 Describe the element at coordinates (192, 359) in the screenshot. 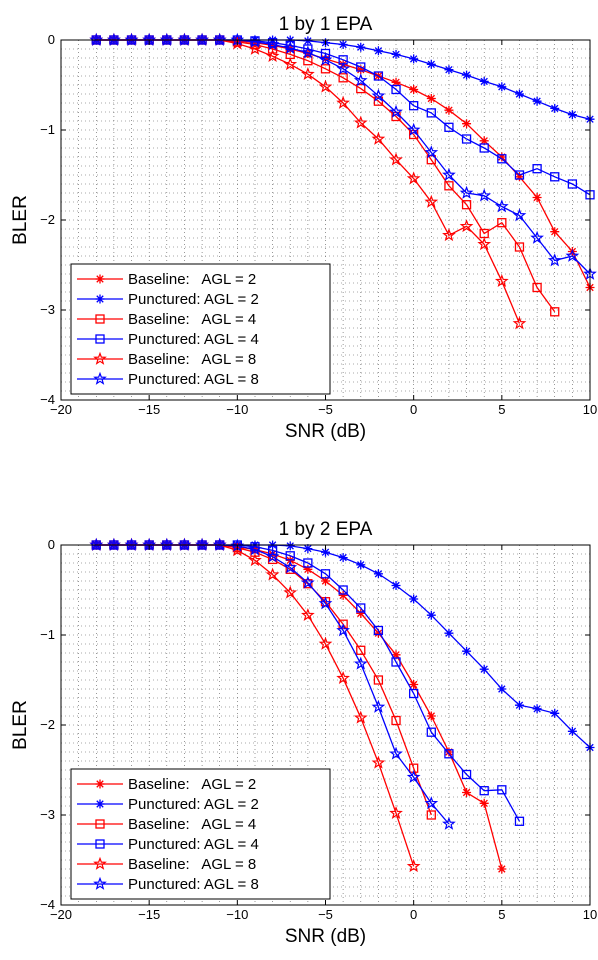

I see `legend-label: Baseline: AGL = 8` at that location.